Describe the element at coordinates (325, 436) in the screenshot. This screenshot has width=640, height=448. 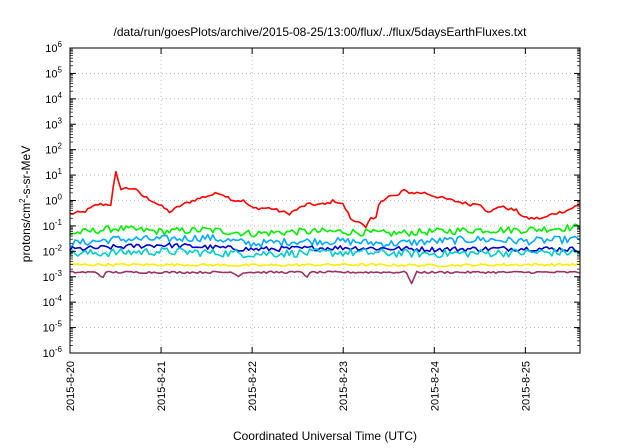
I see `x-axis-label: Coordinated Universal Time (UTC)` at that location.